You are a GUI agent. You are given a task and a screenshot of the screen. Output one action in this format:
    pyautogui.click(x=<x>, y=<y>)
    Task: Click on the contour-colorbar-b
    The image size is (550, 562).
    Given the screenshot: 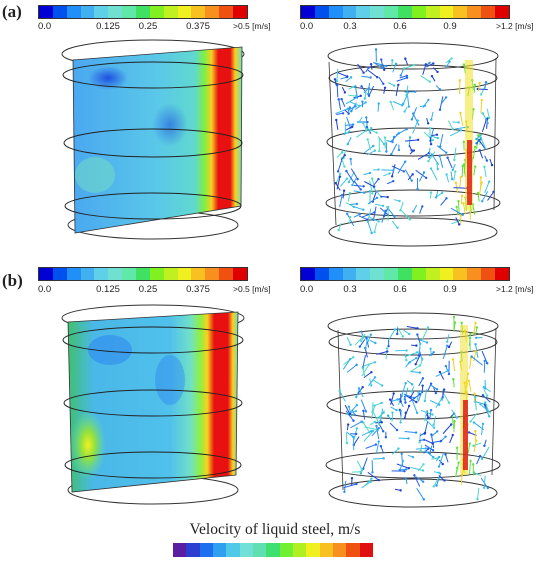 What is the action you would take?
    pyautogui.click(x=143, y=274)
    